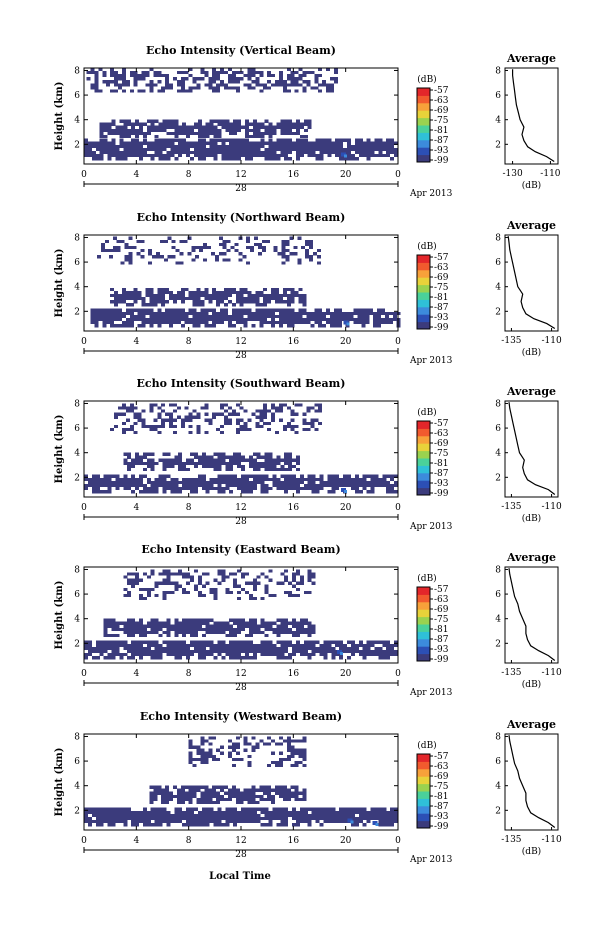 This screenshot has width=616, height=929. I want to click on colorbar-swatch, so click(423, 802).